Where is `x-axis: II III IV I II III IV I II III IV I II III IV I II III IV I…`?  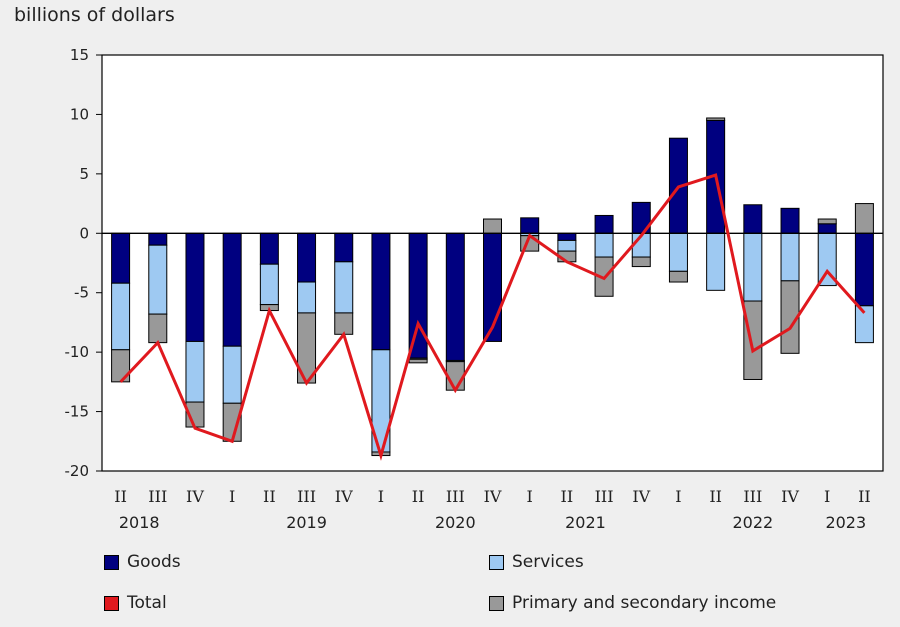 x-axis: II III IV I II III IV I II III IV I II III IV I II III IV I… is located at coordinates (492, 509).